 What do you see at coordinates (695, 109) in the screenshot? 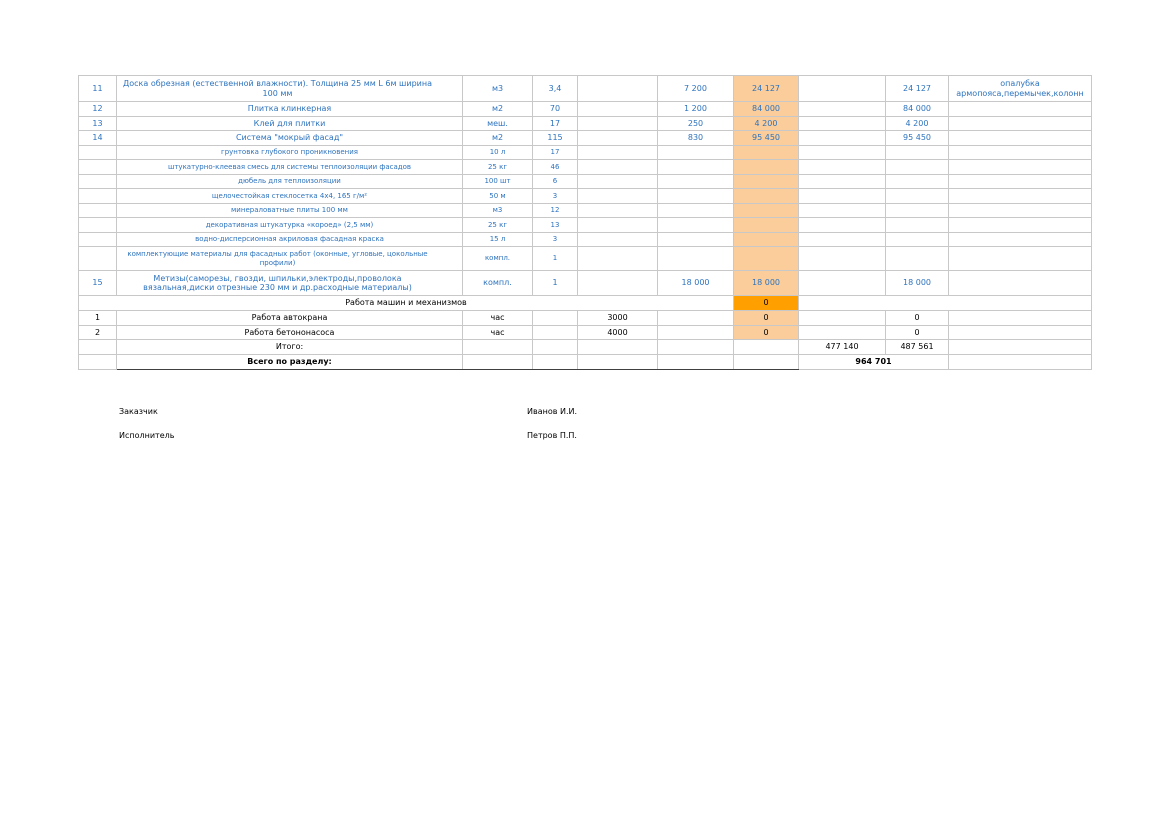
I see `cell-material-price: 1 200` at bounding box center [695, 109].